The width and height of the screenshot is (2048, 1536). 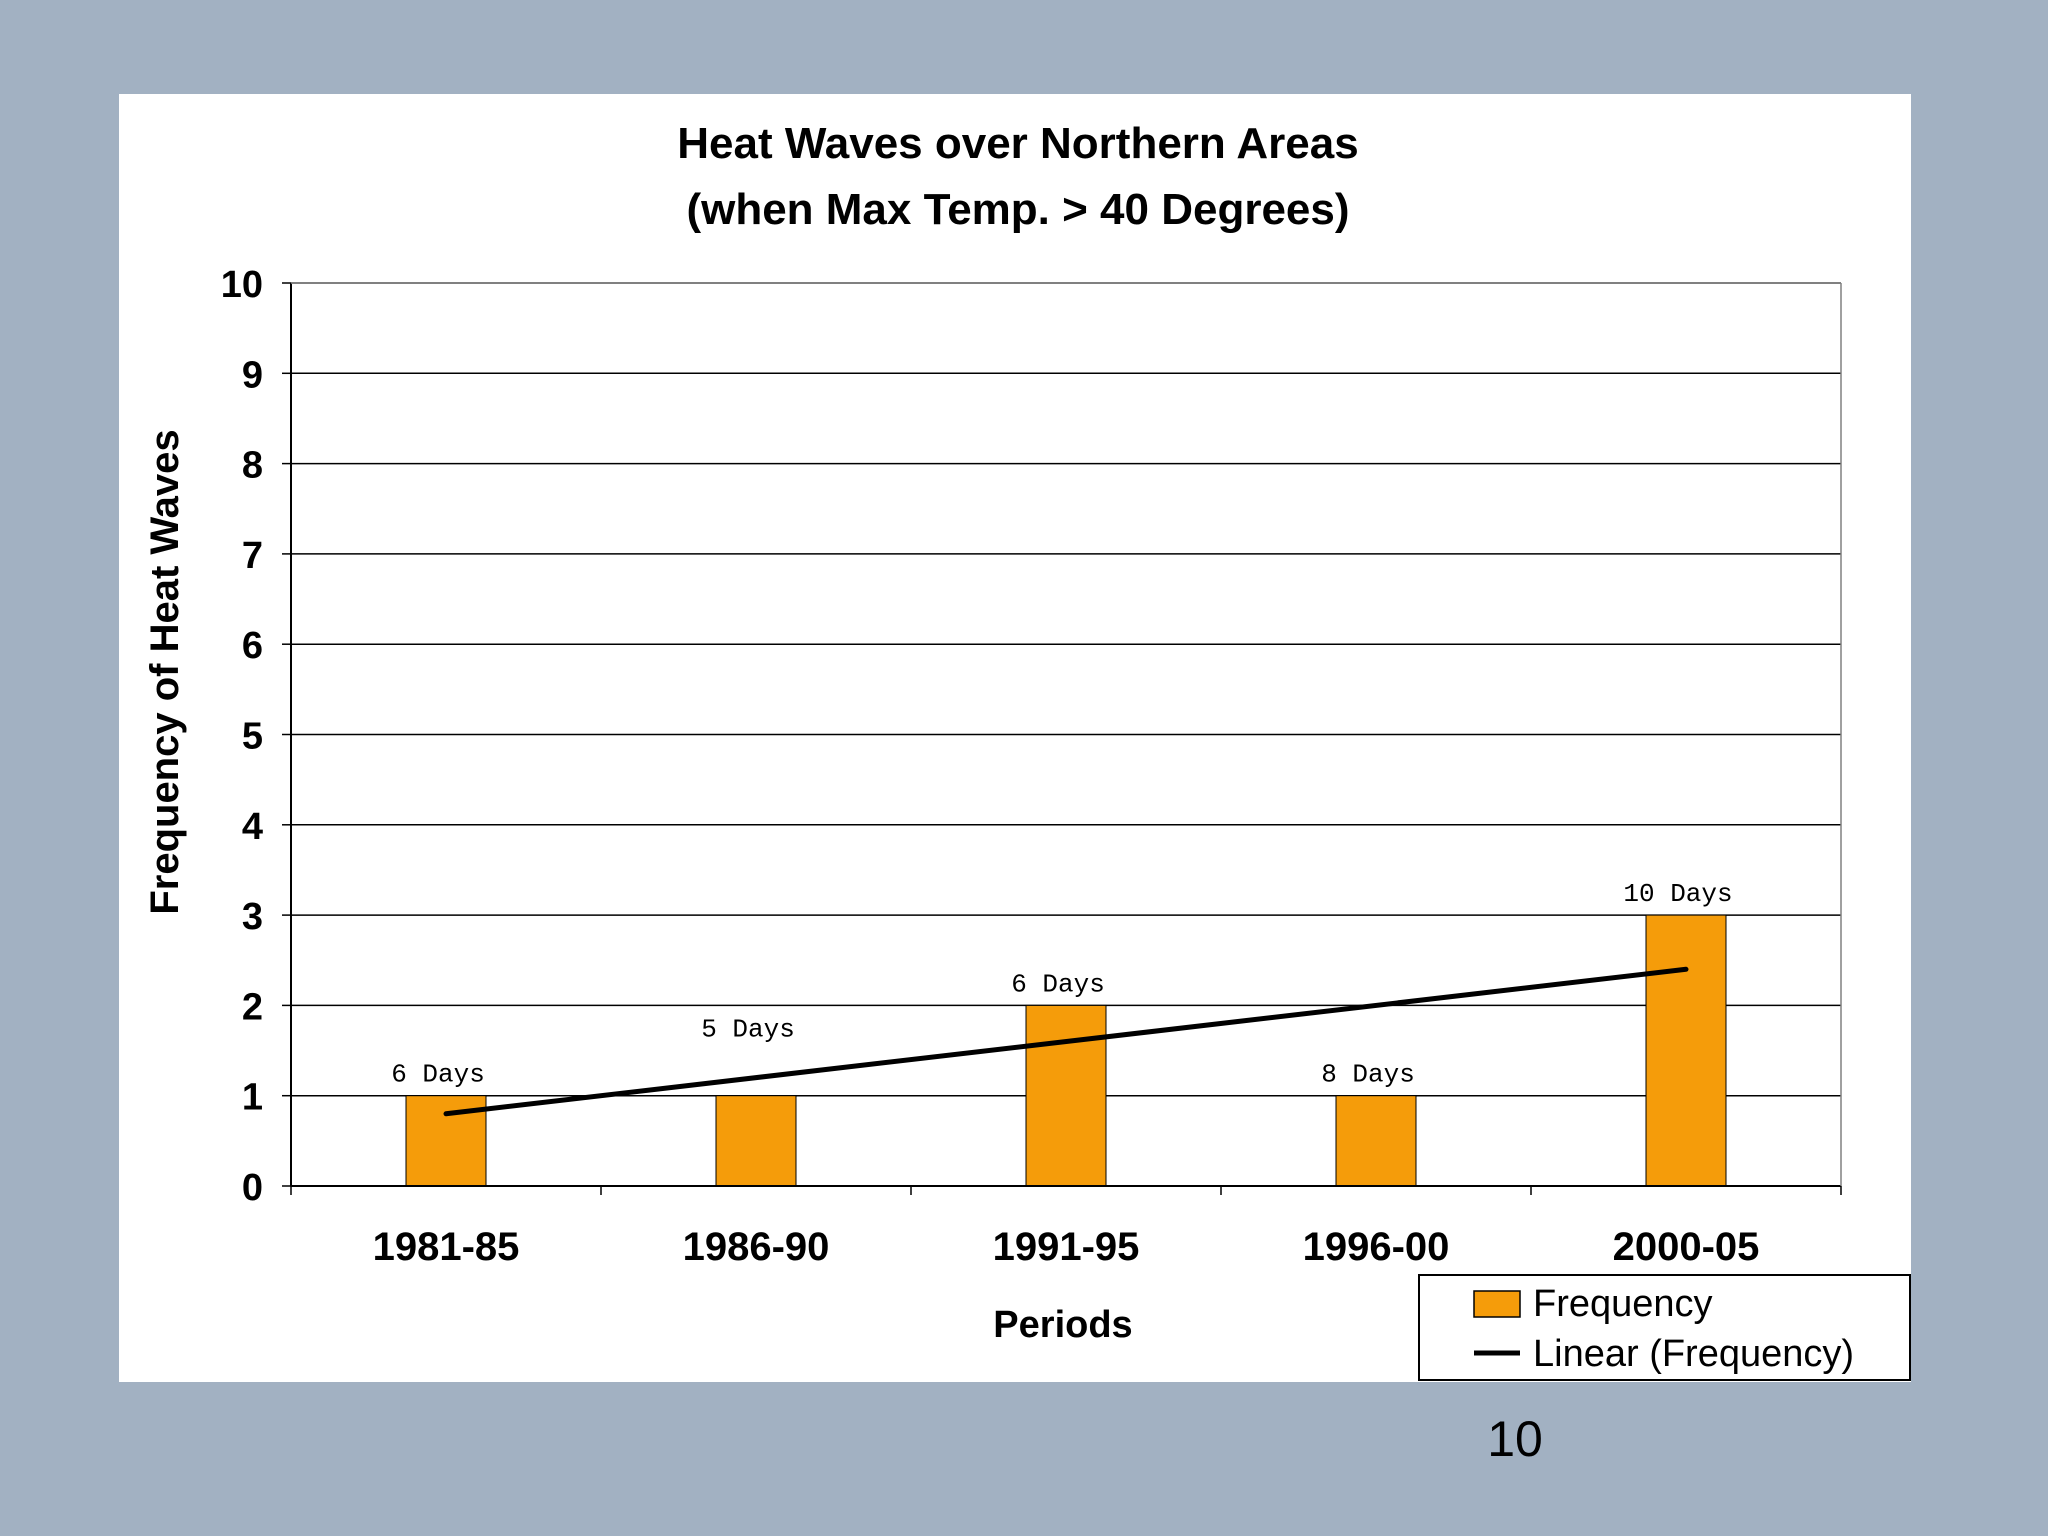 I want to click on y-tick-label: 9, so click(x=252, y=375).